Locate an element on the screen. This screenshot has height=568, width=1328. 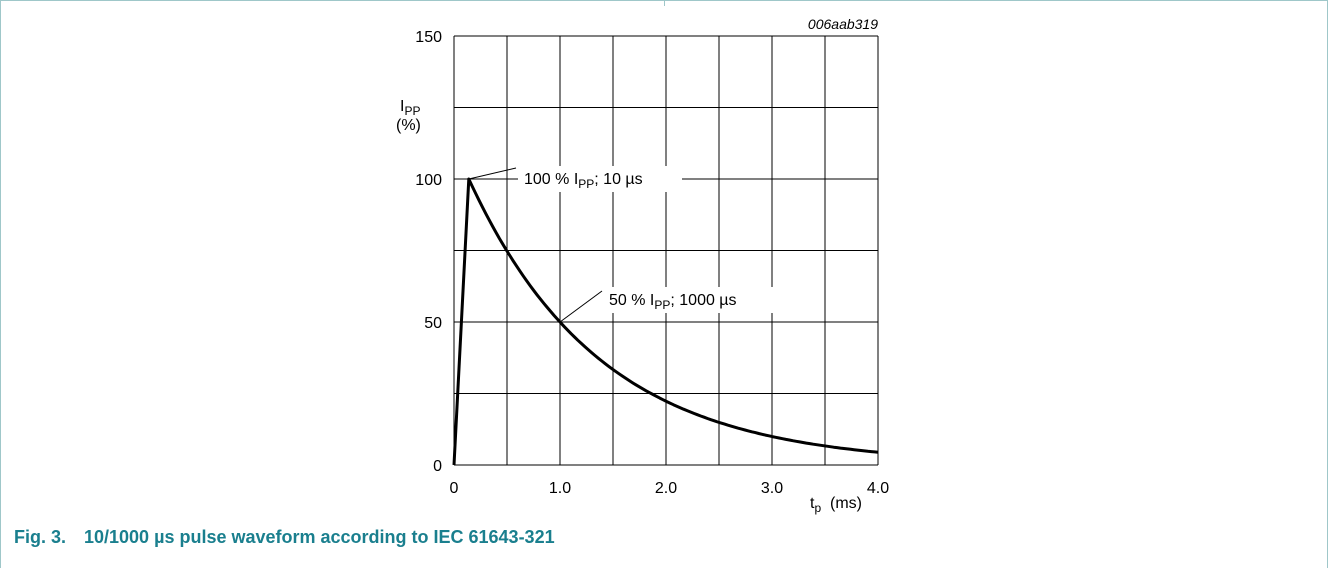
chart-annotations: 100 % IPP; 10 µs 50 % IPP; 1000 µs is located at coordinates (624, 244).